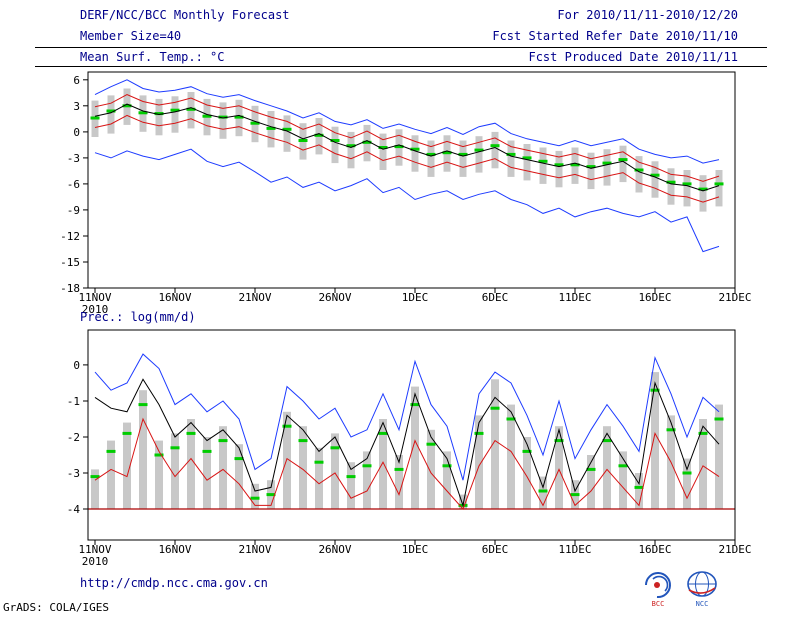 The width and height of the screenshot is (800, 618). I want to click on grads-credit: GrADS: COLA/IGES, so click(56, 607).